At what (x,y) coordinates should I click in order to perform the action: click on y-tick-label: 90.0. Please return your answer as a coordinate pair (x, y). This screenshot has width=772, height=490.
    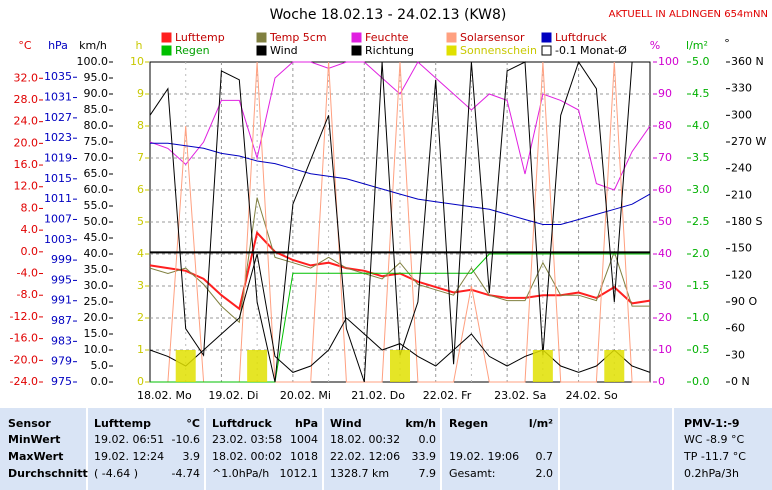
    Looking at the image, I should click on (96, 93).